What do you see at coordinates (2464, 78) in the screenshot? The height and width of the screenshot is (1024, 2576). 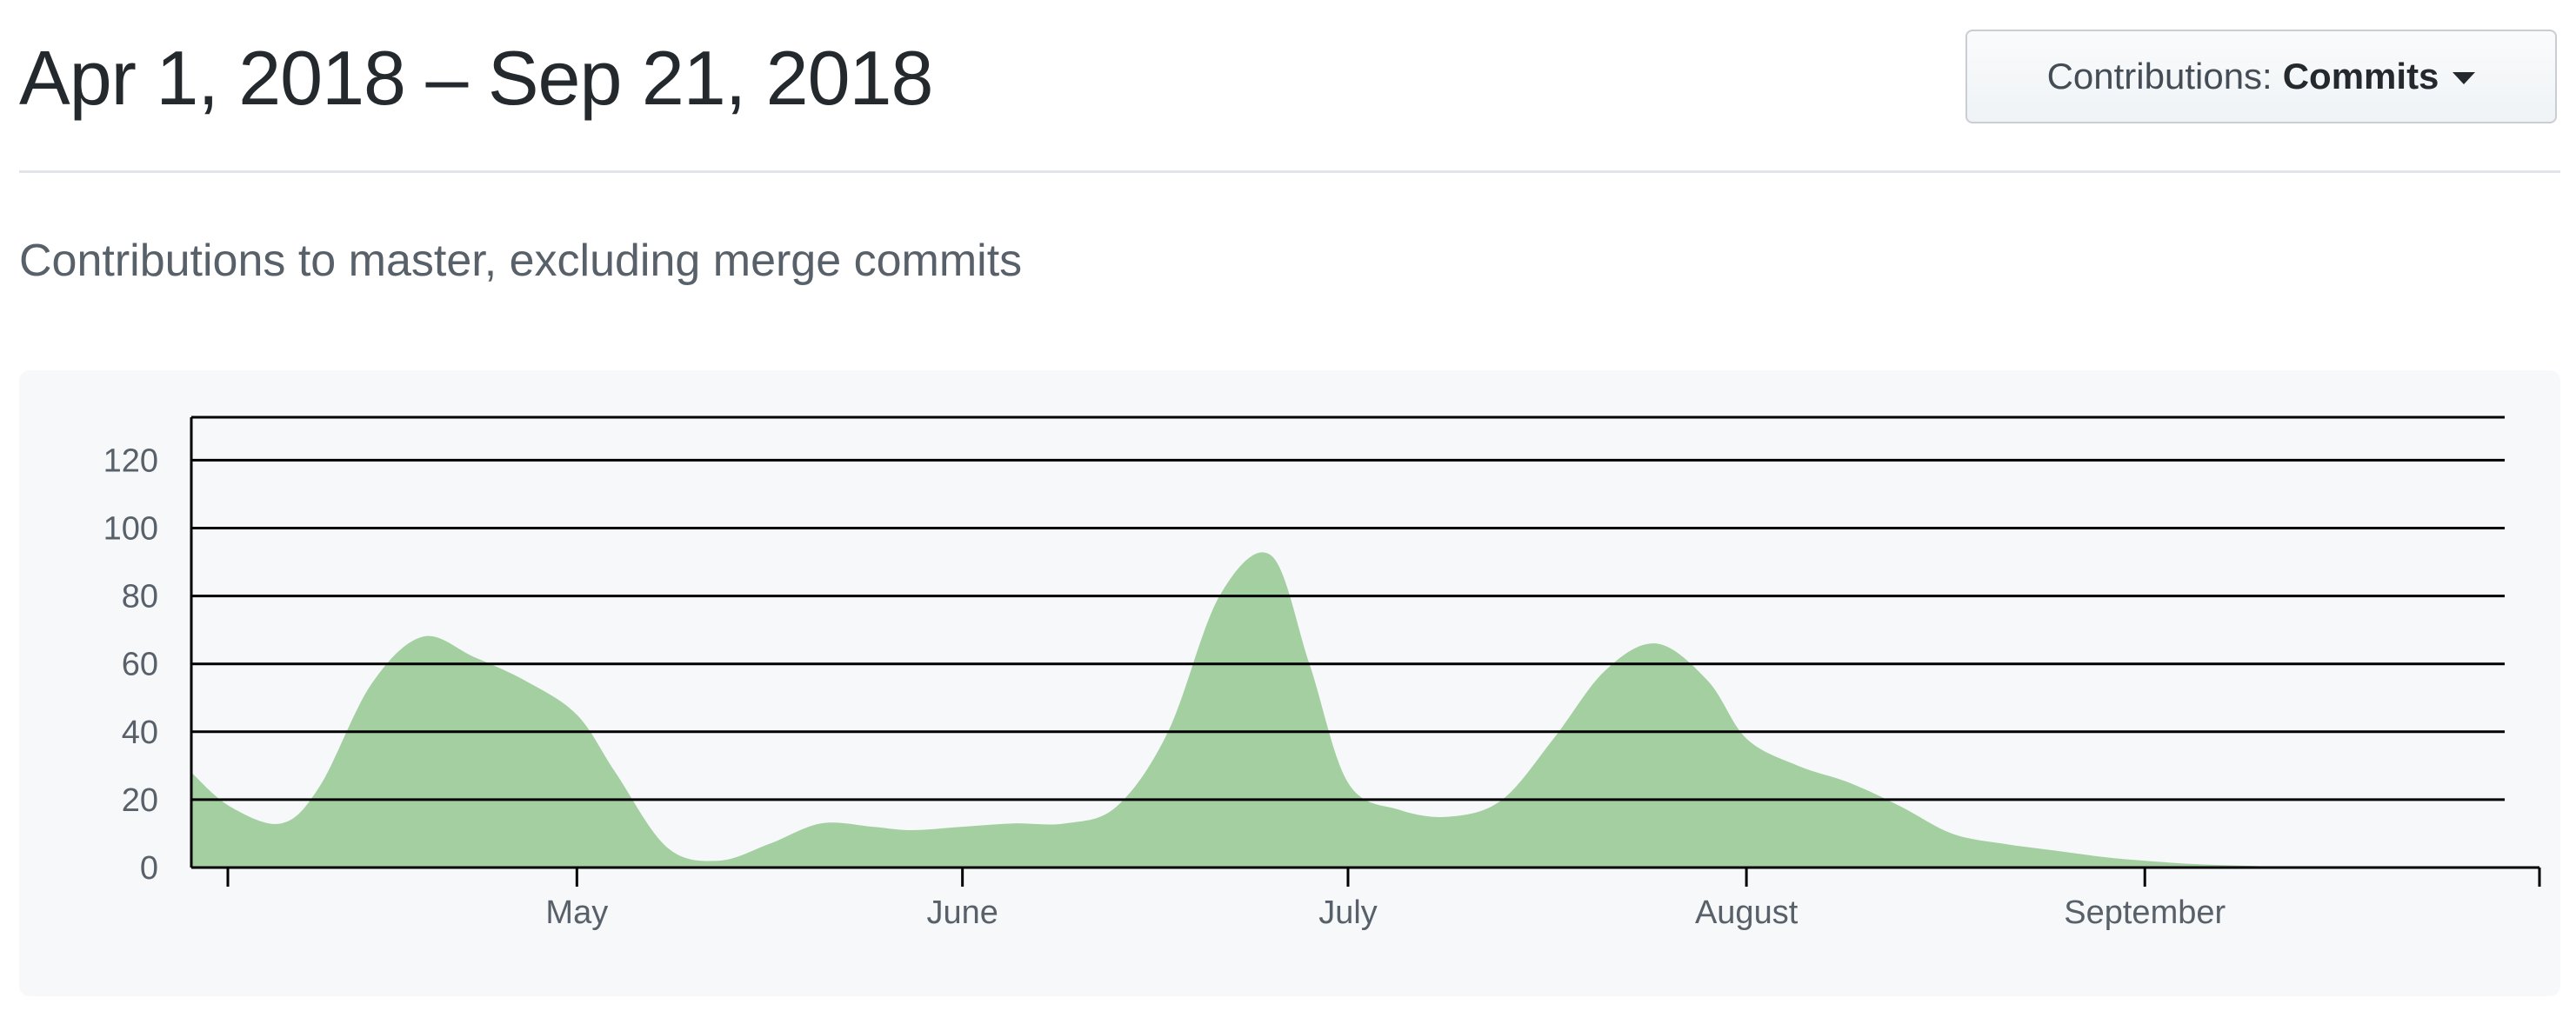 I see `caret-down-icon` at bounding box center [2464, 78].